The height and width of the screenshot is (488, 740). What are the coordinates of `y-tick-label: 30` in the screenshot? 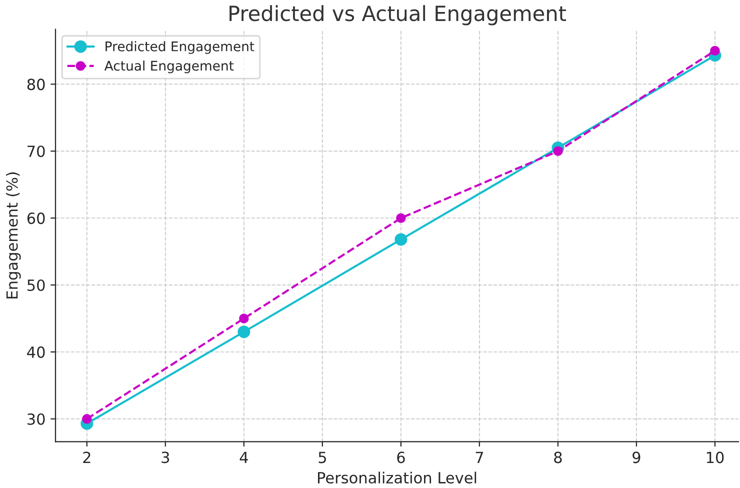 It's located at (36, 419).